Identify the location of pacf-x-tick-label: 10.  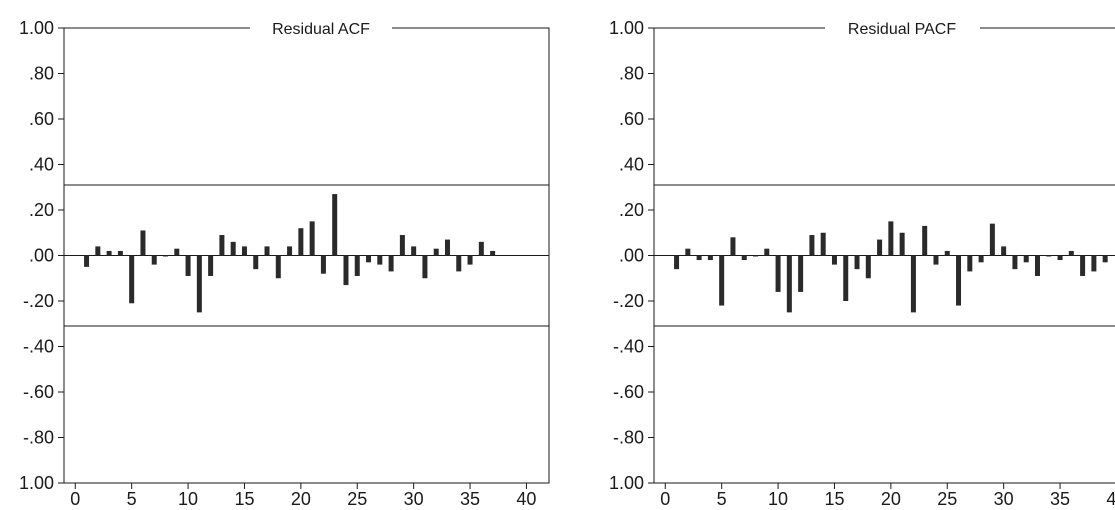
(778, 499).